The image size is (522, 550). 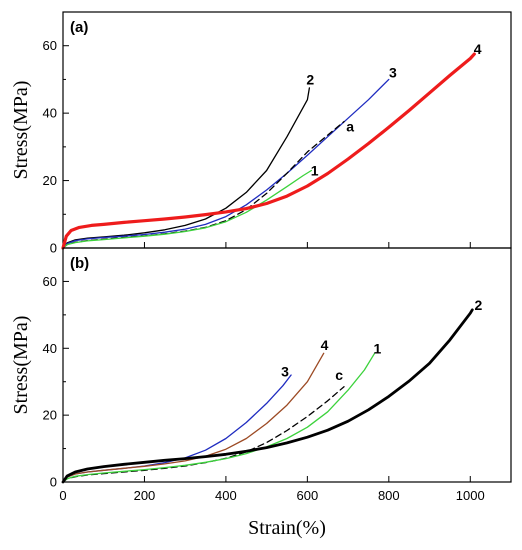 I want to click on x-tick-label: 0, so click(x=62, y=495).